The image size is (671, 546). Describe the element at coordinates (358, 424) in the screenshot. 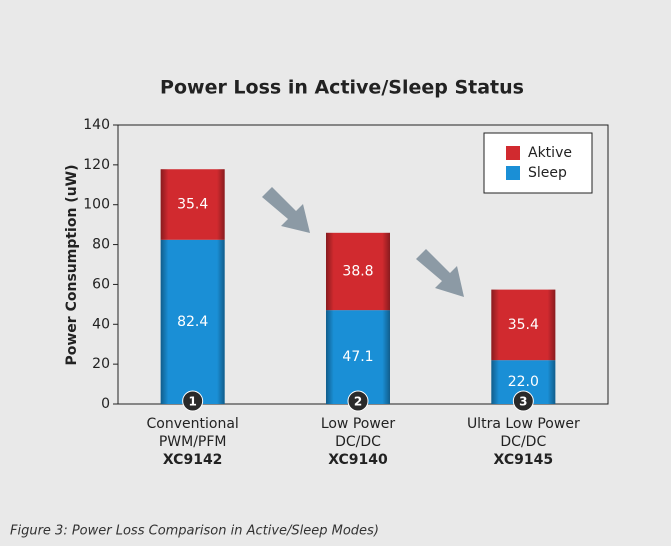

I see `x-tick-label: Low Power` at that location.